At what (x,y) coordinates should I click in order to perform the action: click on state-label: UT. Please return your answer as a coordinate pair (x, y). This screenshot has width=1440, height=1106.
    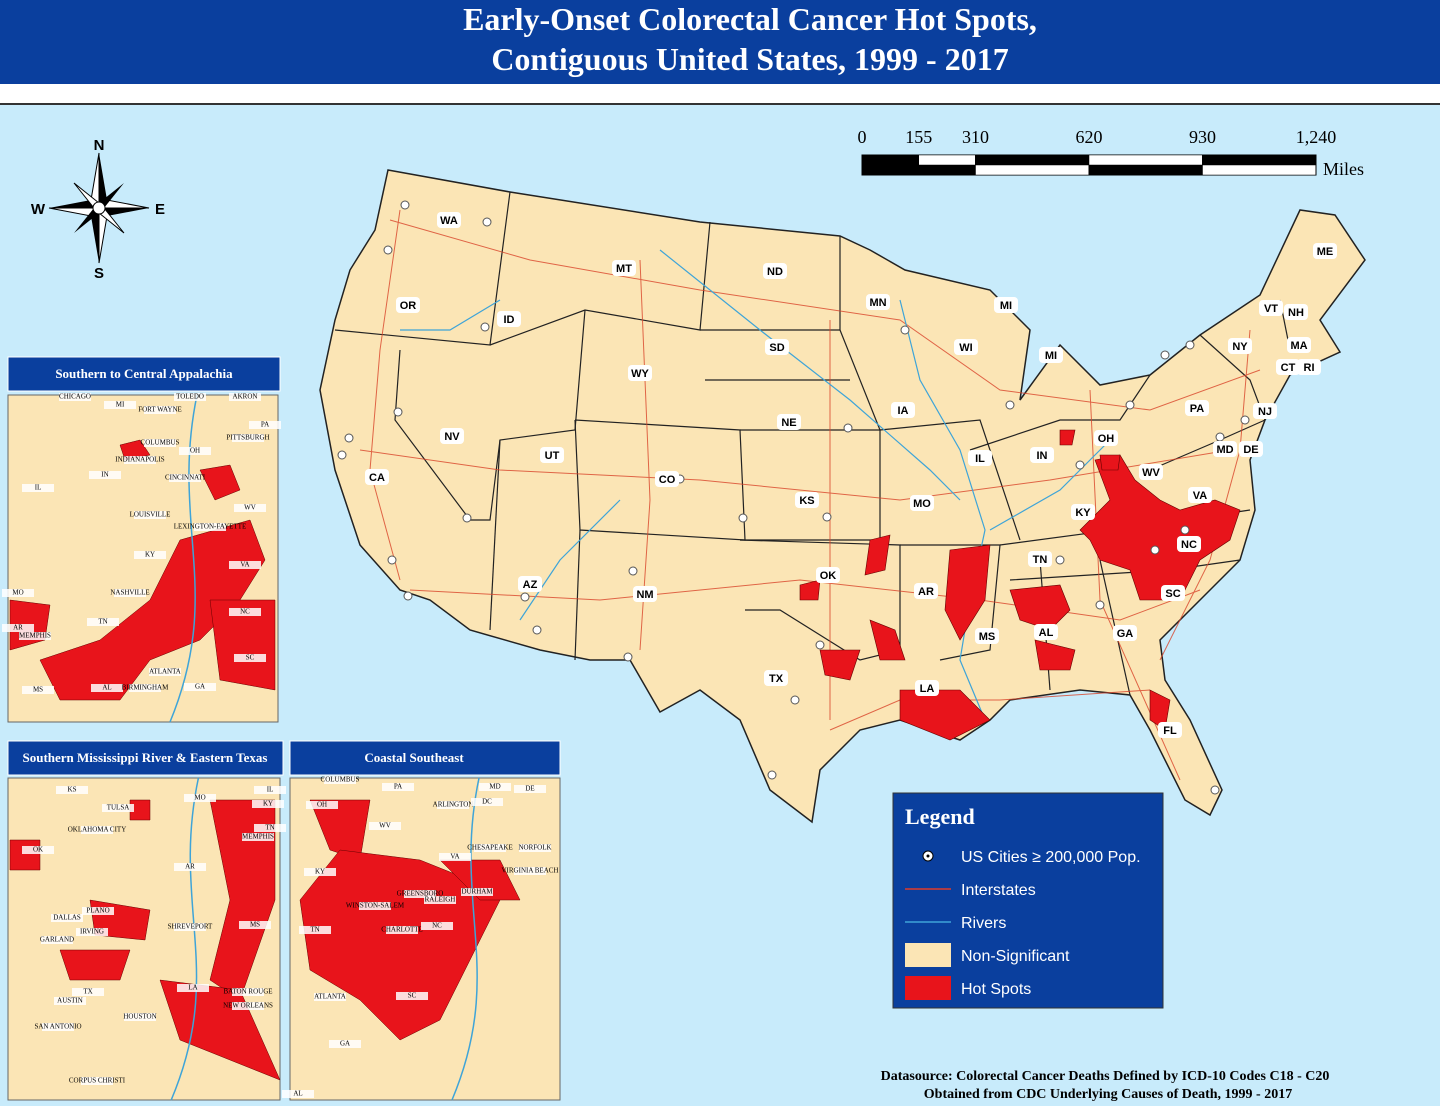
    Looking at the image, I should click on (552, 456).